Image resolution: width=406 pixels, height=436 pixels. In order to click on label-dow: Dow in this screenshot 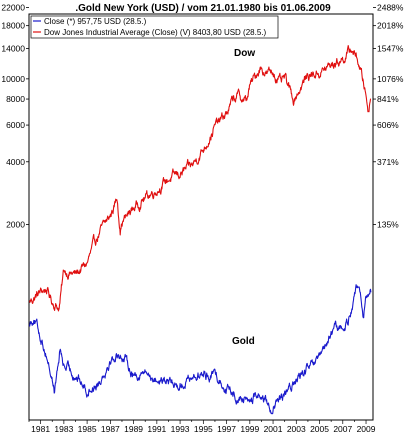, I will do `click(244, 53)`.